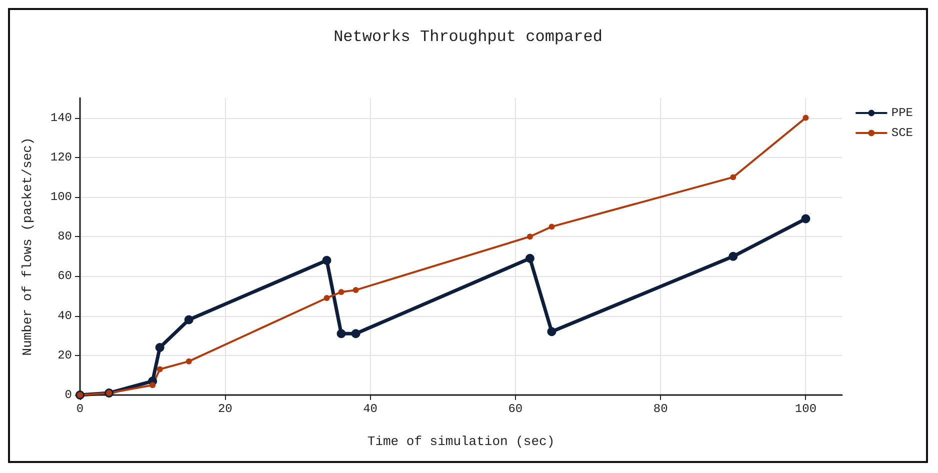 The image size is (938, 473). What do you see at coordinates (68, 395) in the screenshot?
I see `y-tick-label: 0` at bounding box center [68, 395].